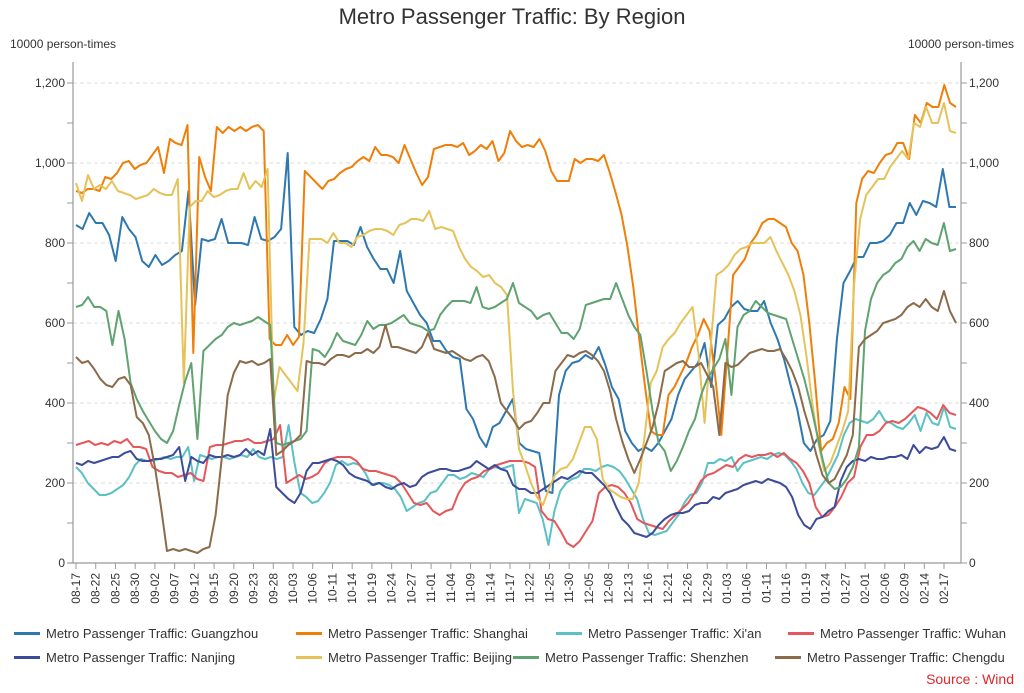 This screenshot has width=1024, height=693. I want to click on x-tick-label: 12-05, so click(589, 588).